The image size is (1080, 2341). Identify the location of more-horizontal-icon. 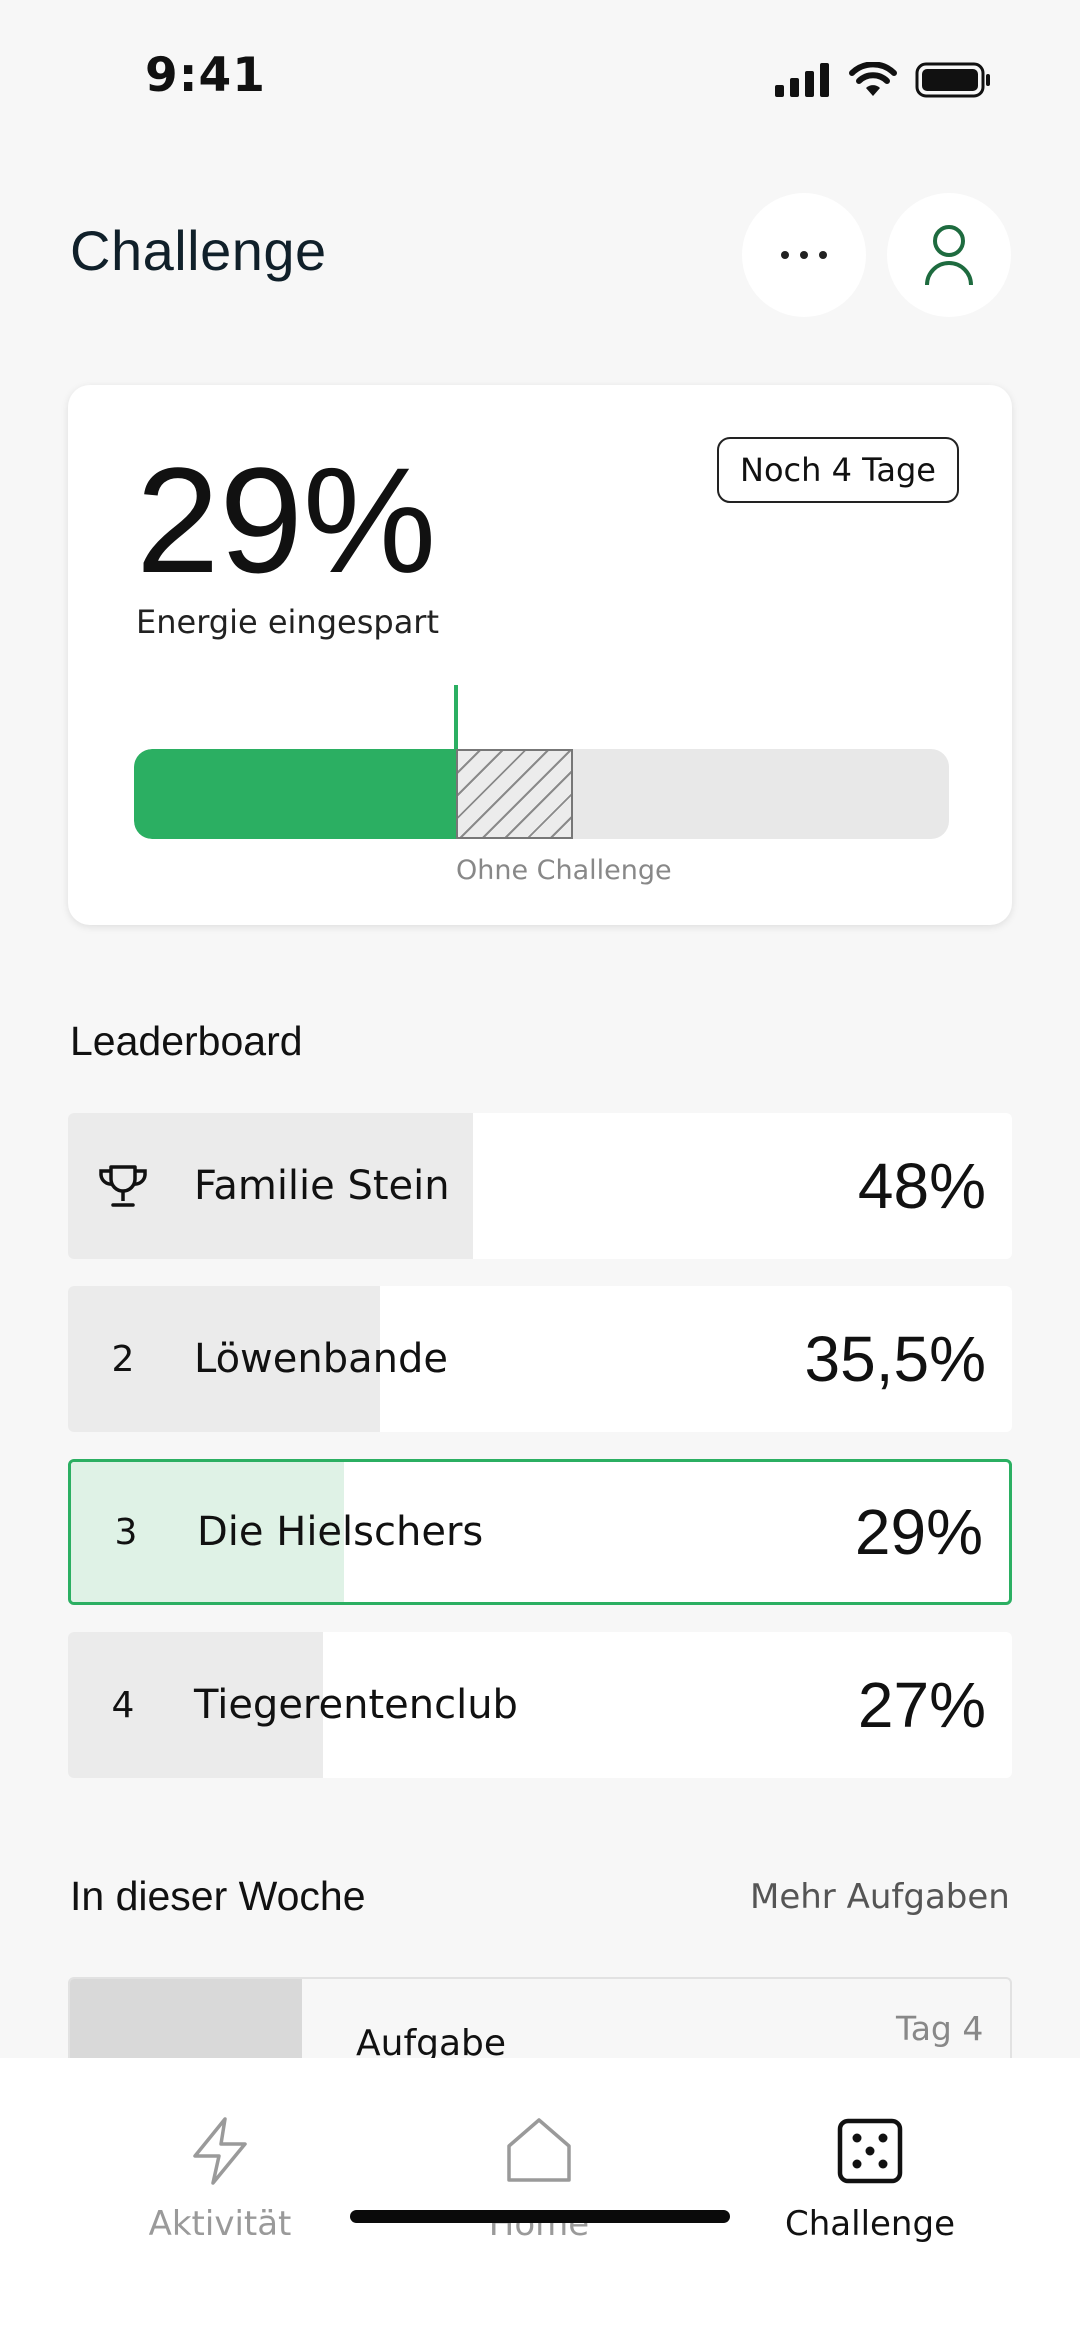
(804, 255).